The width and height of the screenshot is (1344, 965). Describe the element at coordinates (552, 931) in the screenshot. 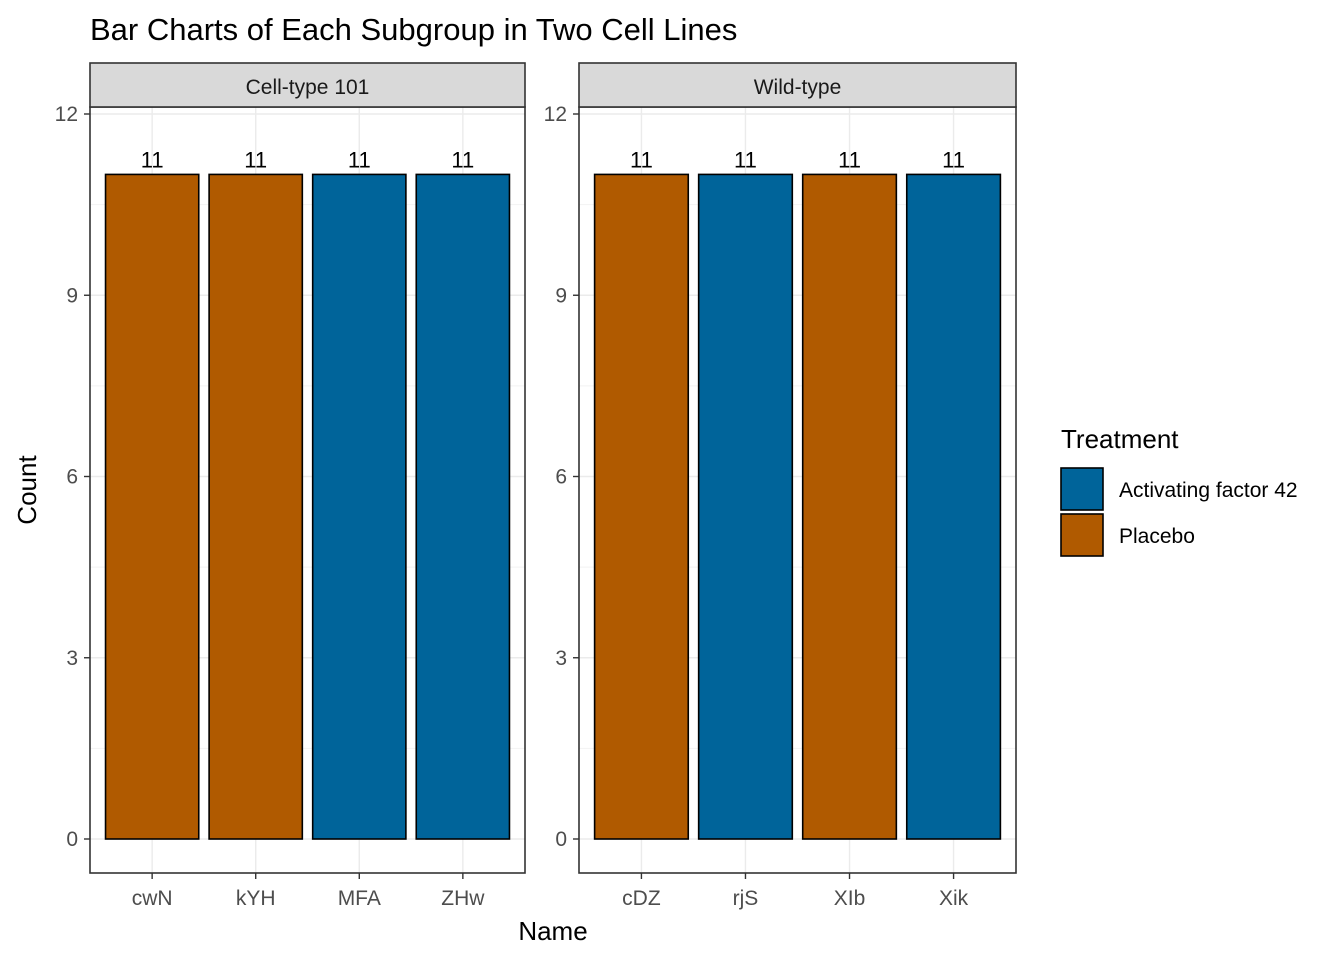

I see `x-axis-title: Name` at that location.